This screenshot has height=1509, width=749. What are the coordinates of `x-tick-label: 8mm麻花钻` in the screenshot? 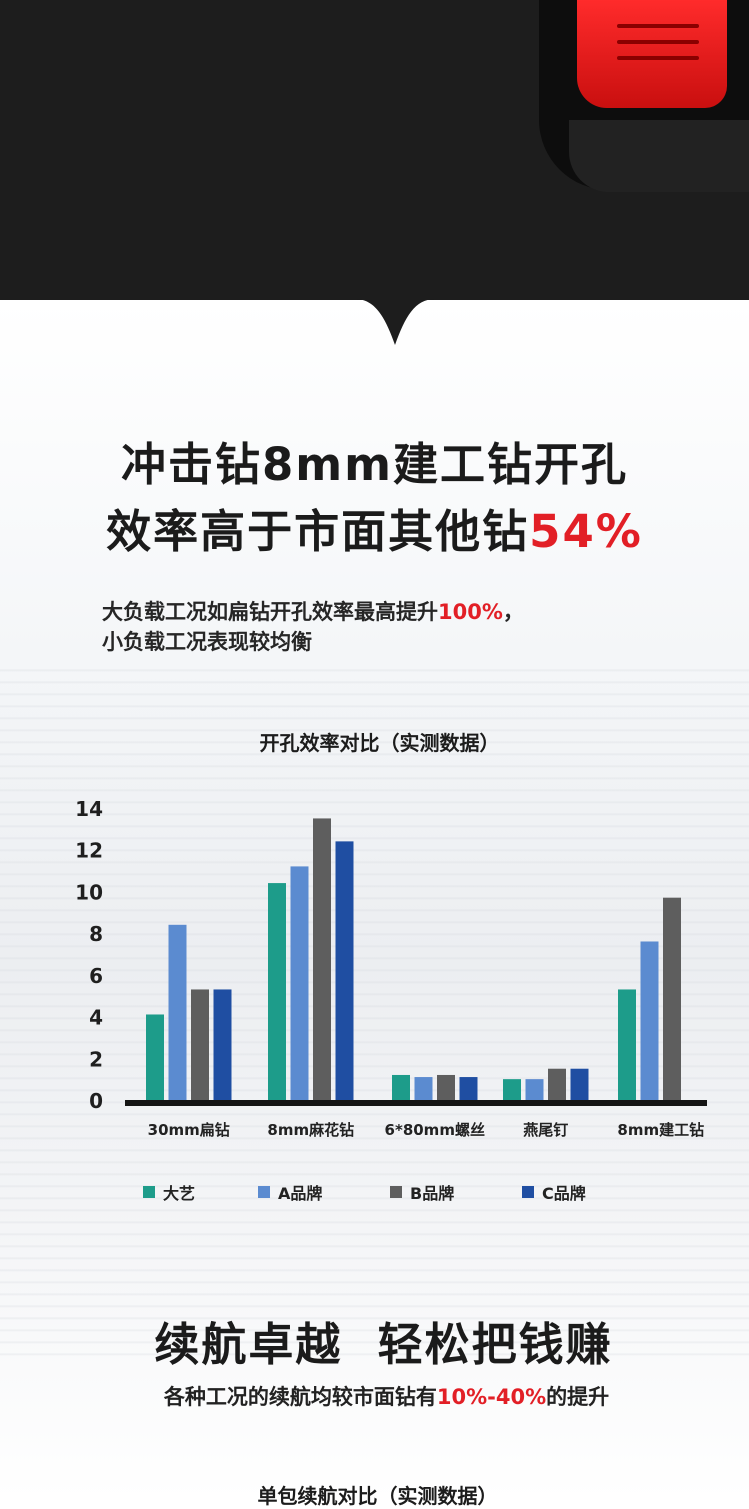 It's located at (310, 1130).